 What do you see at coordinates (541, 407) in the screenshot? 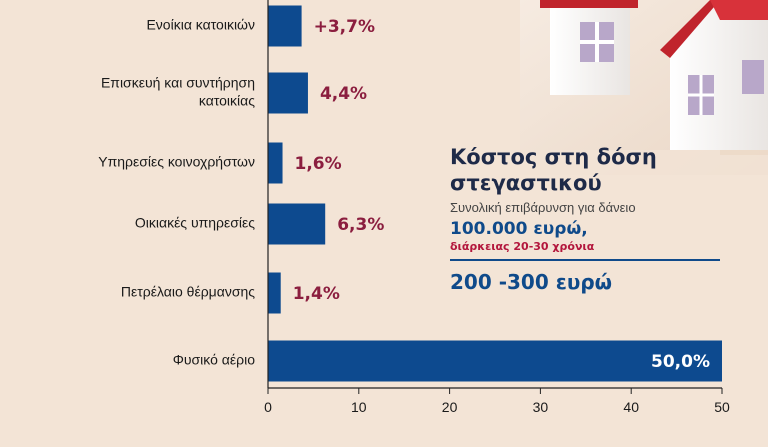
I see `x-tick-label: 30` at bounding box center [541, 407].